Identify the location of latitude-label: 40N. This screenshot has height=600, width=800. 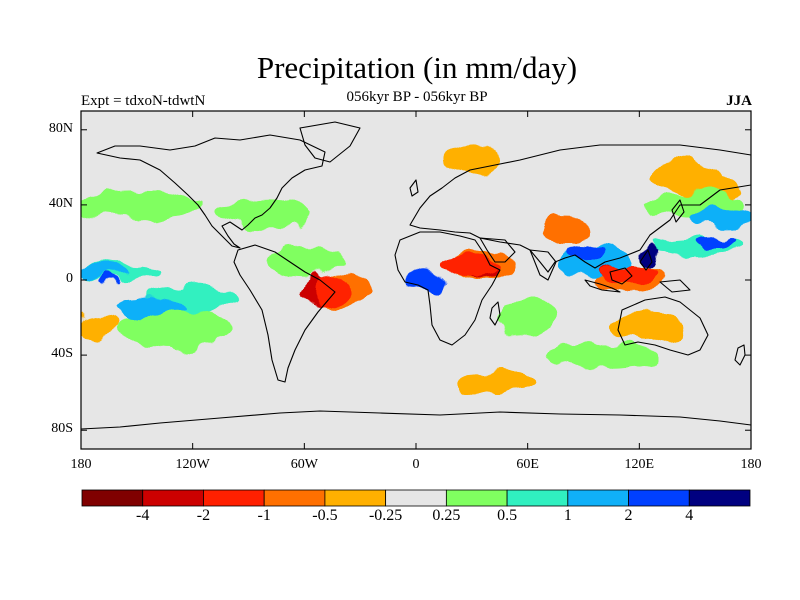
(60, 203).